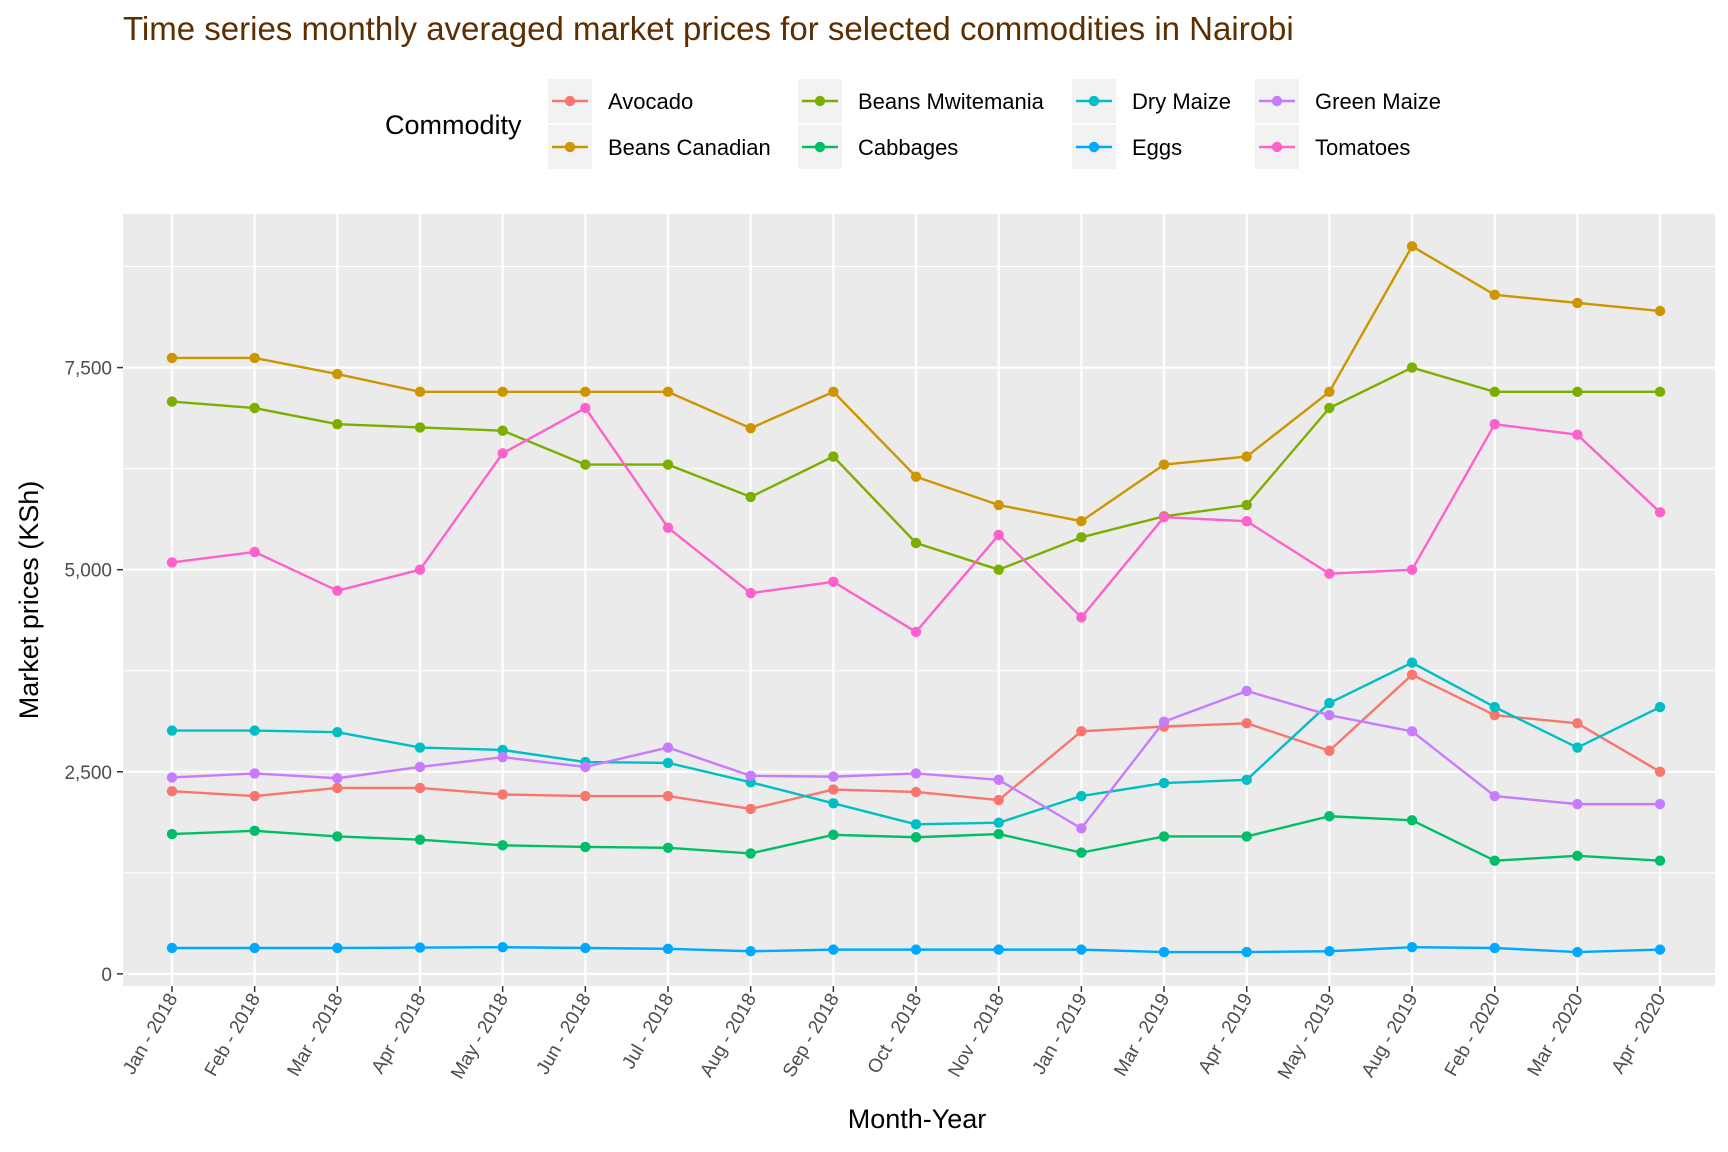  What do you see at coordinates (1390, 1035) in the screenshot?
I see `x-tick-label: Aug - 2019` at bounding box center [1390, 1035].